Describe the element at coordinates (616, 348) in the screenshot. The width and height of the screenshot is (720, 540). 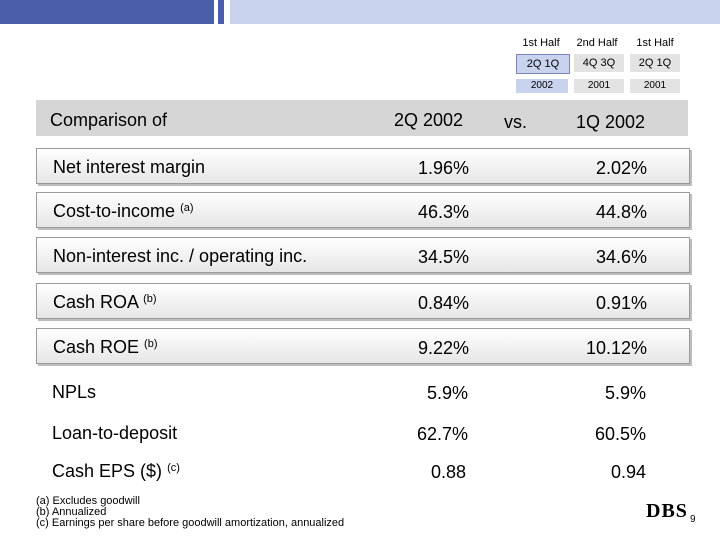
I see `metric-prior: 10.12%` at that location.